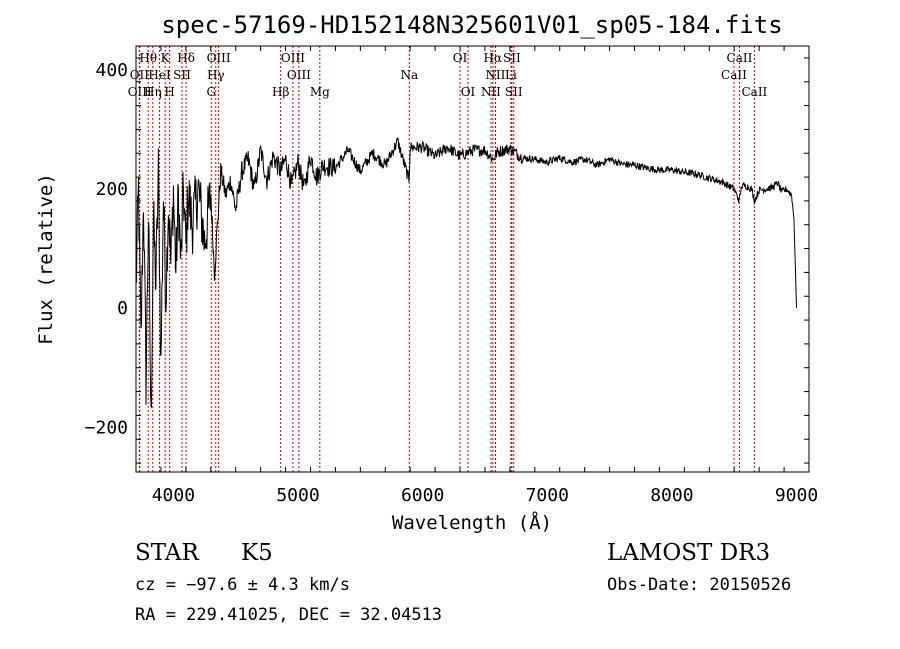  Describe the element at coordinates (167, 553) in the screenshot. I see `object-class: STAR` at that location.